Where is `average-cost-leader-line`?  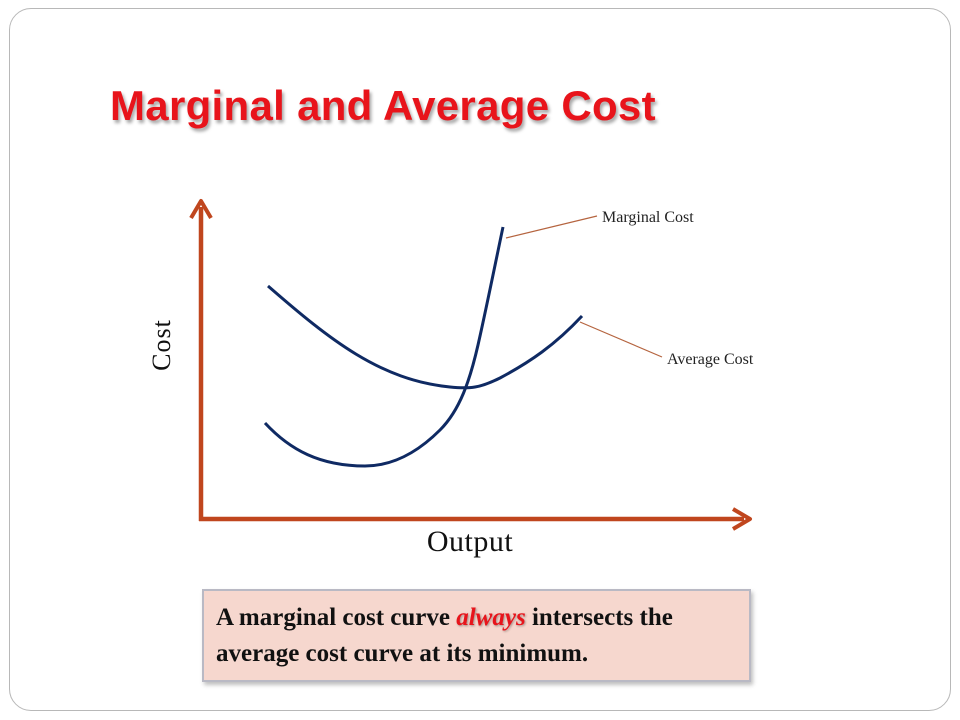
average-cost-leader-line is located at coordinates (621, 339).